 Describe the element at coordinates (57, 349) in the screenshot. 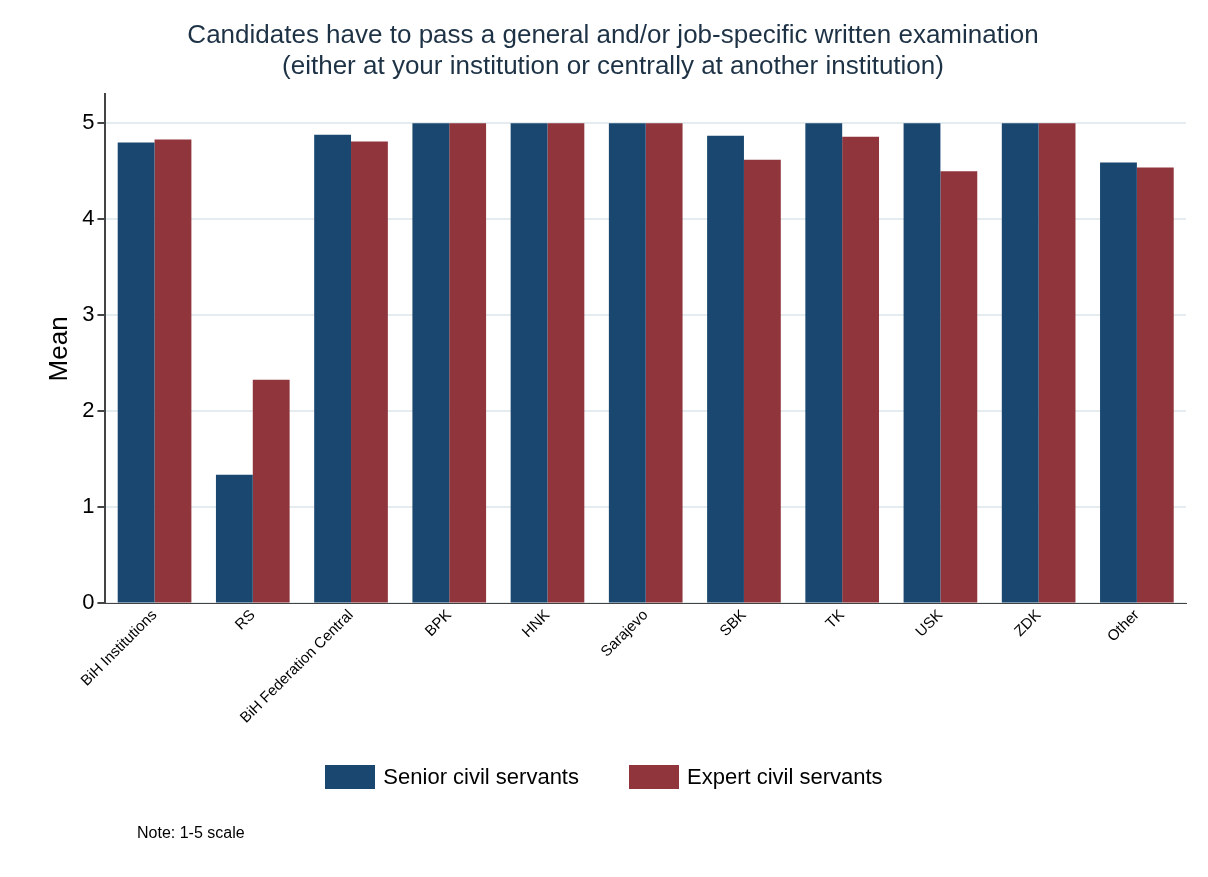

I see `y-axis-title: Mean` at that location.